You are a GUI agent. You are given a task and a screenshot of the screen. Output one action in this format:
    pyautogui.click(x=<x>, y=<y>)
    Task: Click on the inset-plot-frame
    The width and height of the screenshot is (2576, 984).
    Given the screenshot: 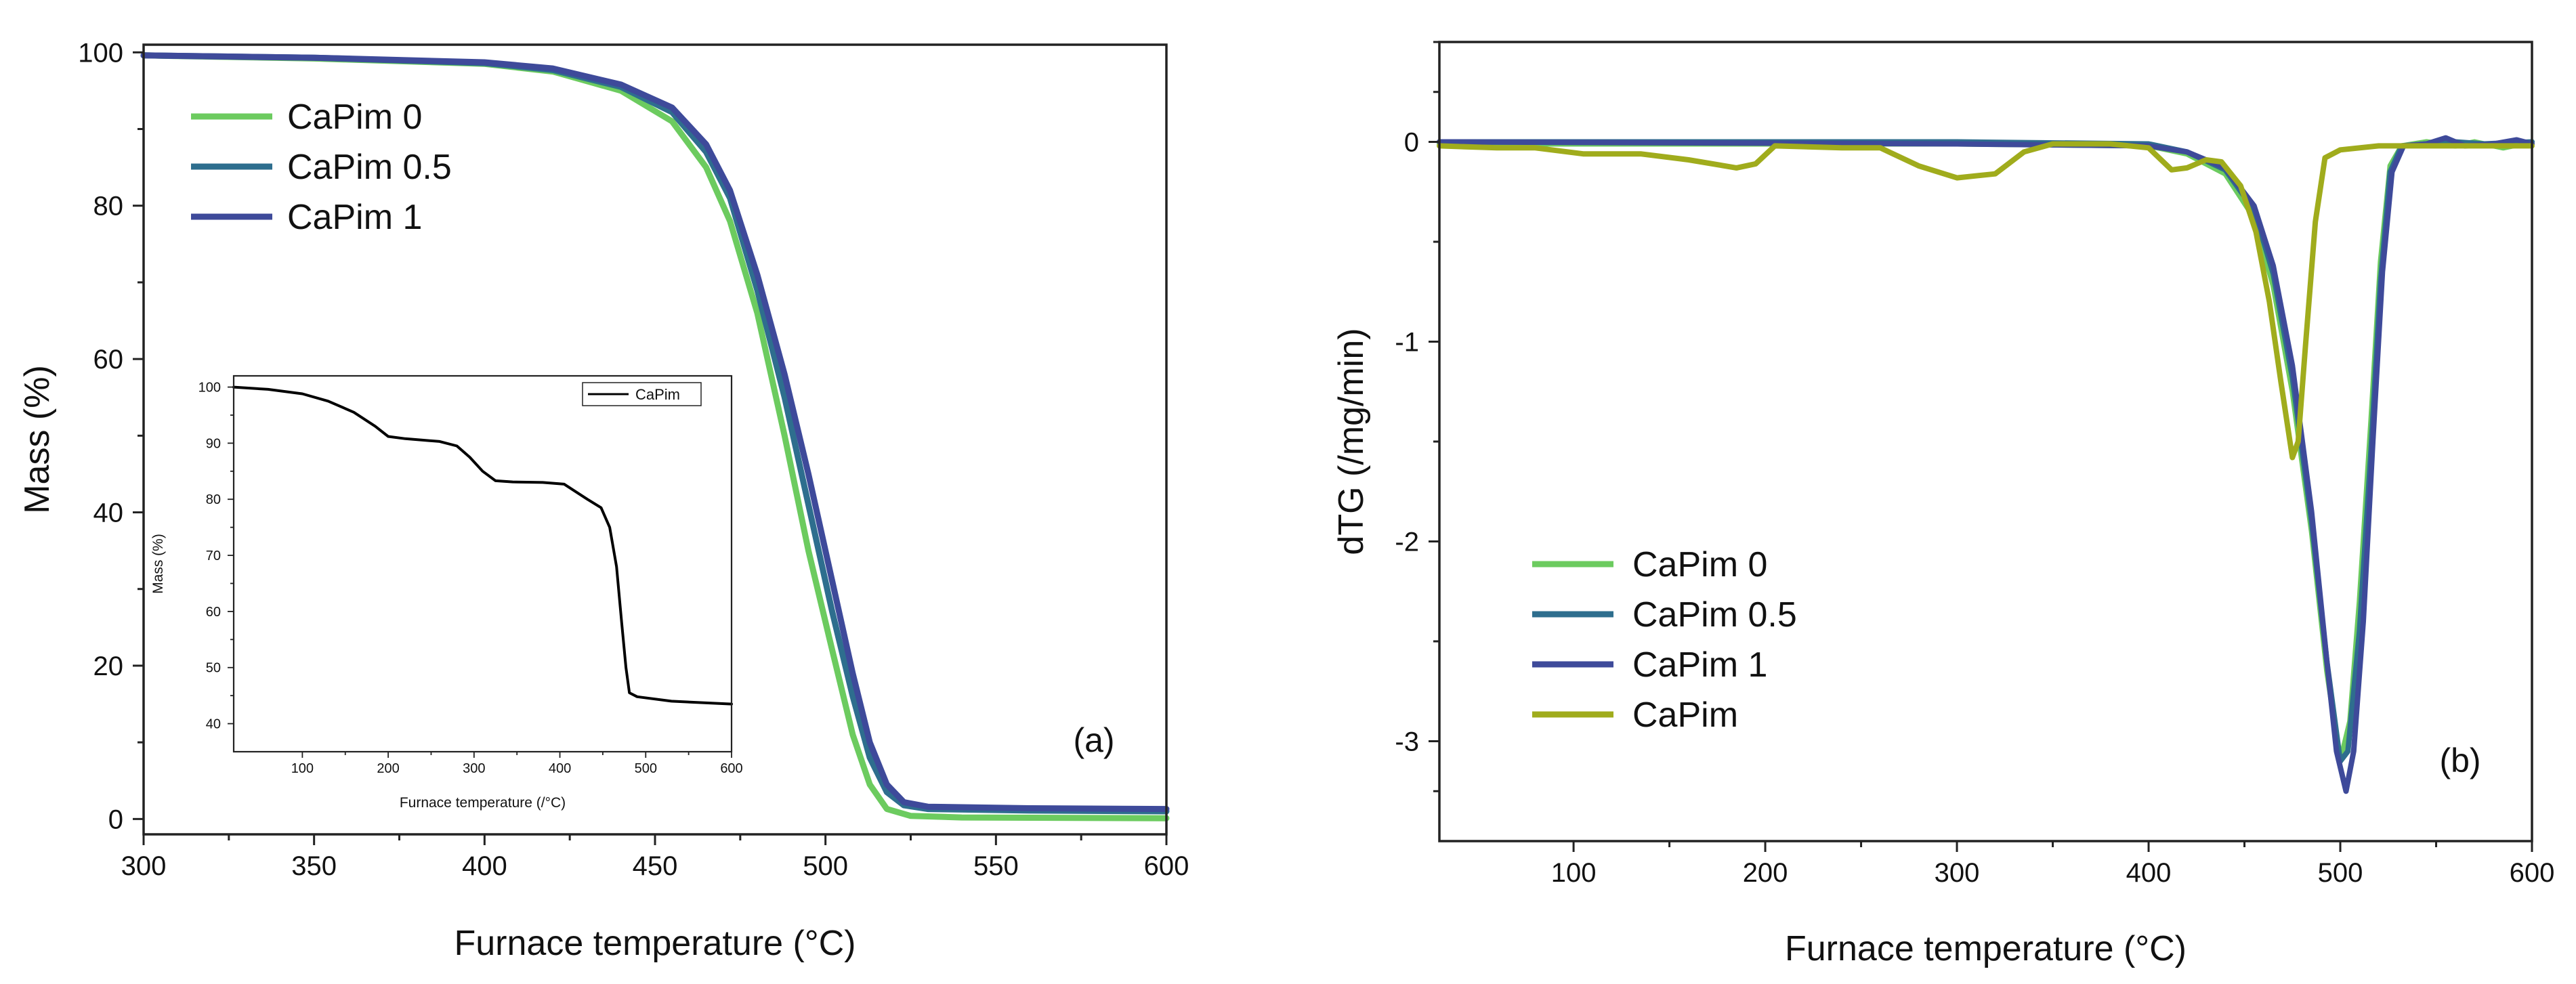 What is the action you would take?
    pyautogui.click(x=482, y=564)
    